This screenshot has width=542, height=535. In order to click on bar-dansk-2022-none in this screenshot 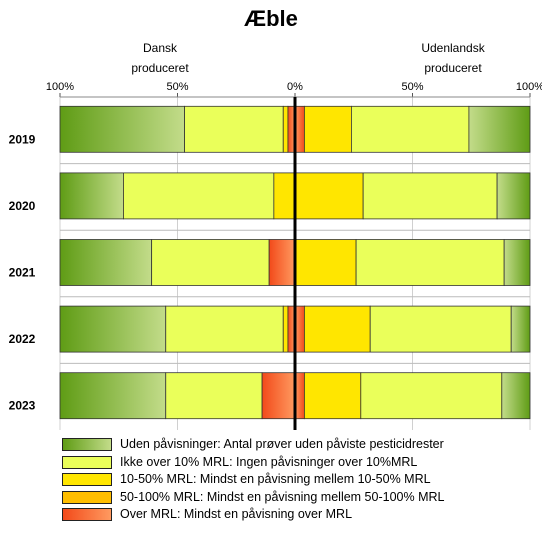, I will do `click(113, 329)`.